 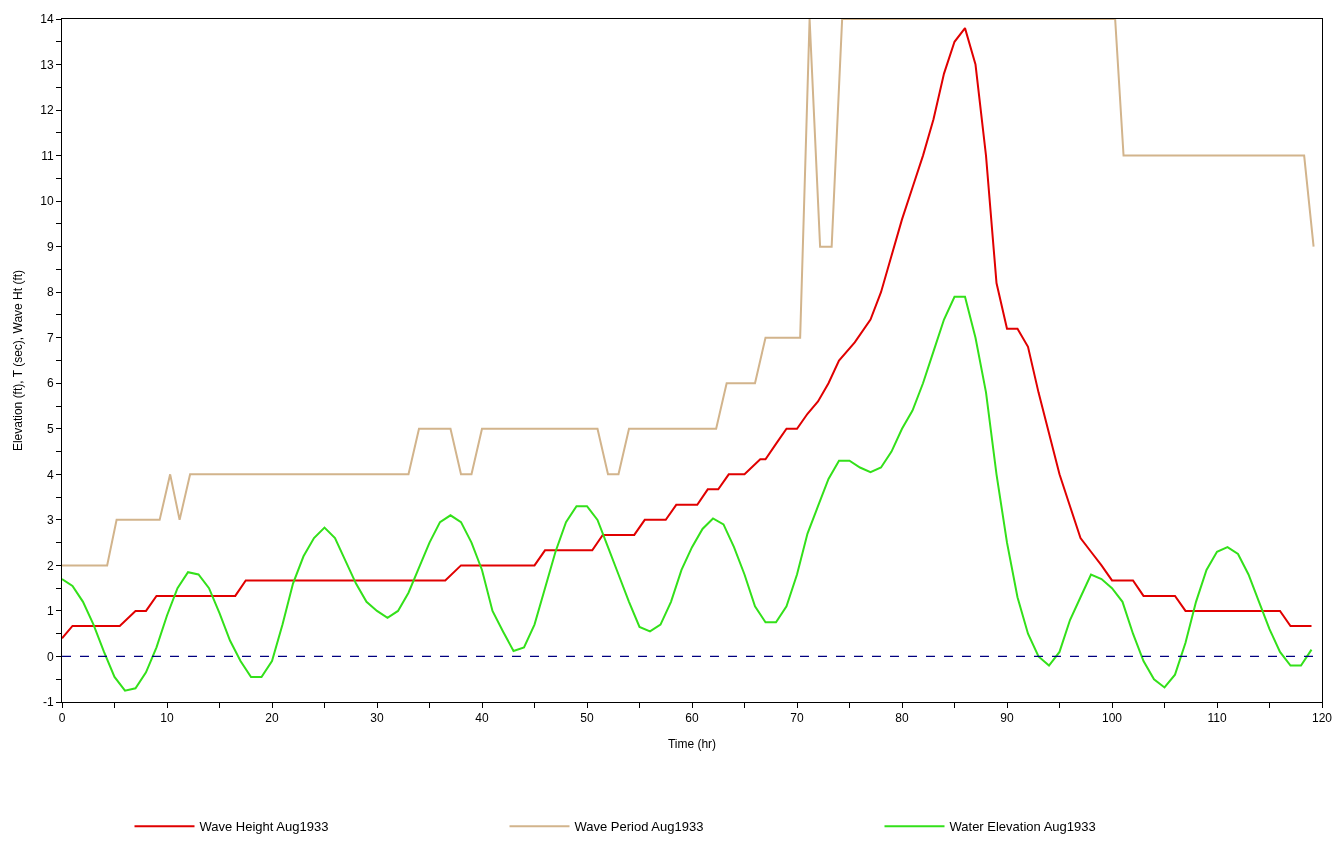 I want to click on y-tick-label: 4, so click(x=50, y=474).